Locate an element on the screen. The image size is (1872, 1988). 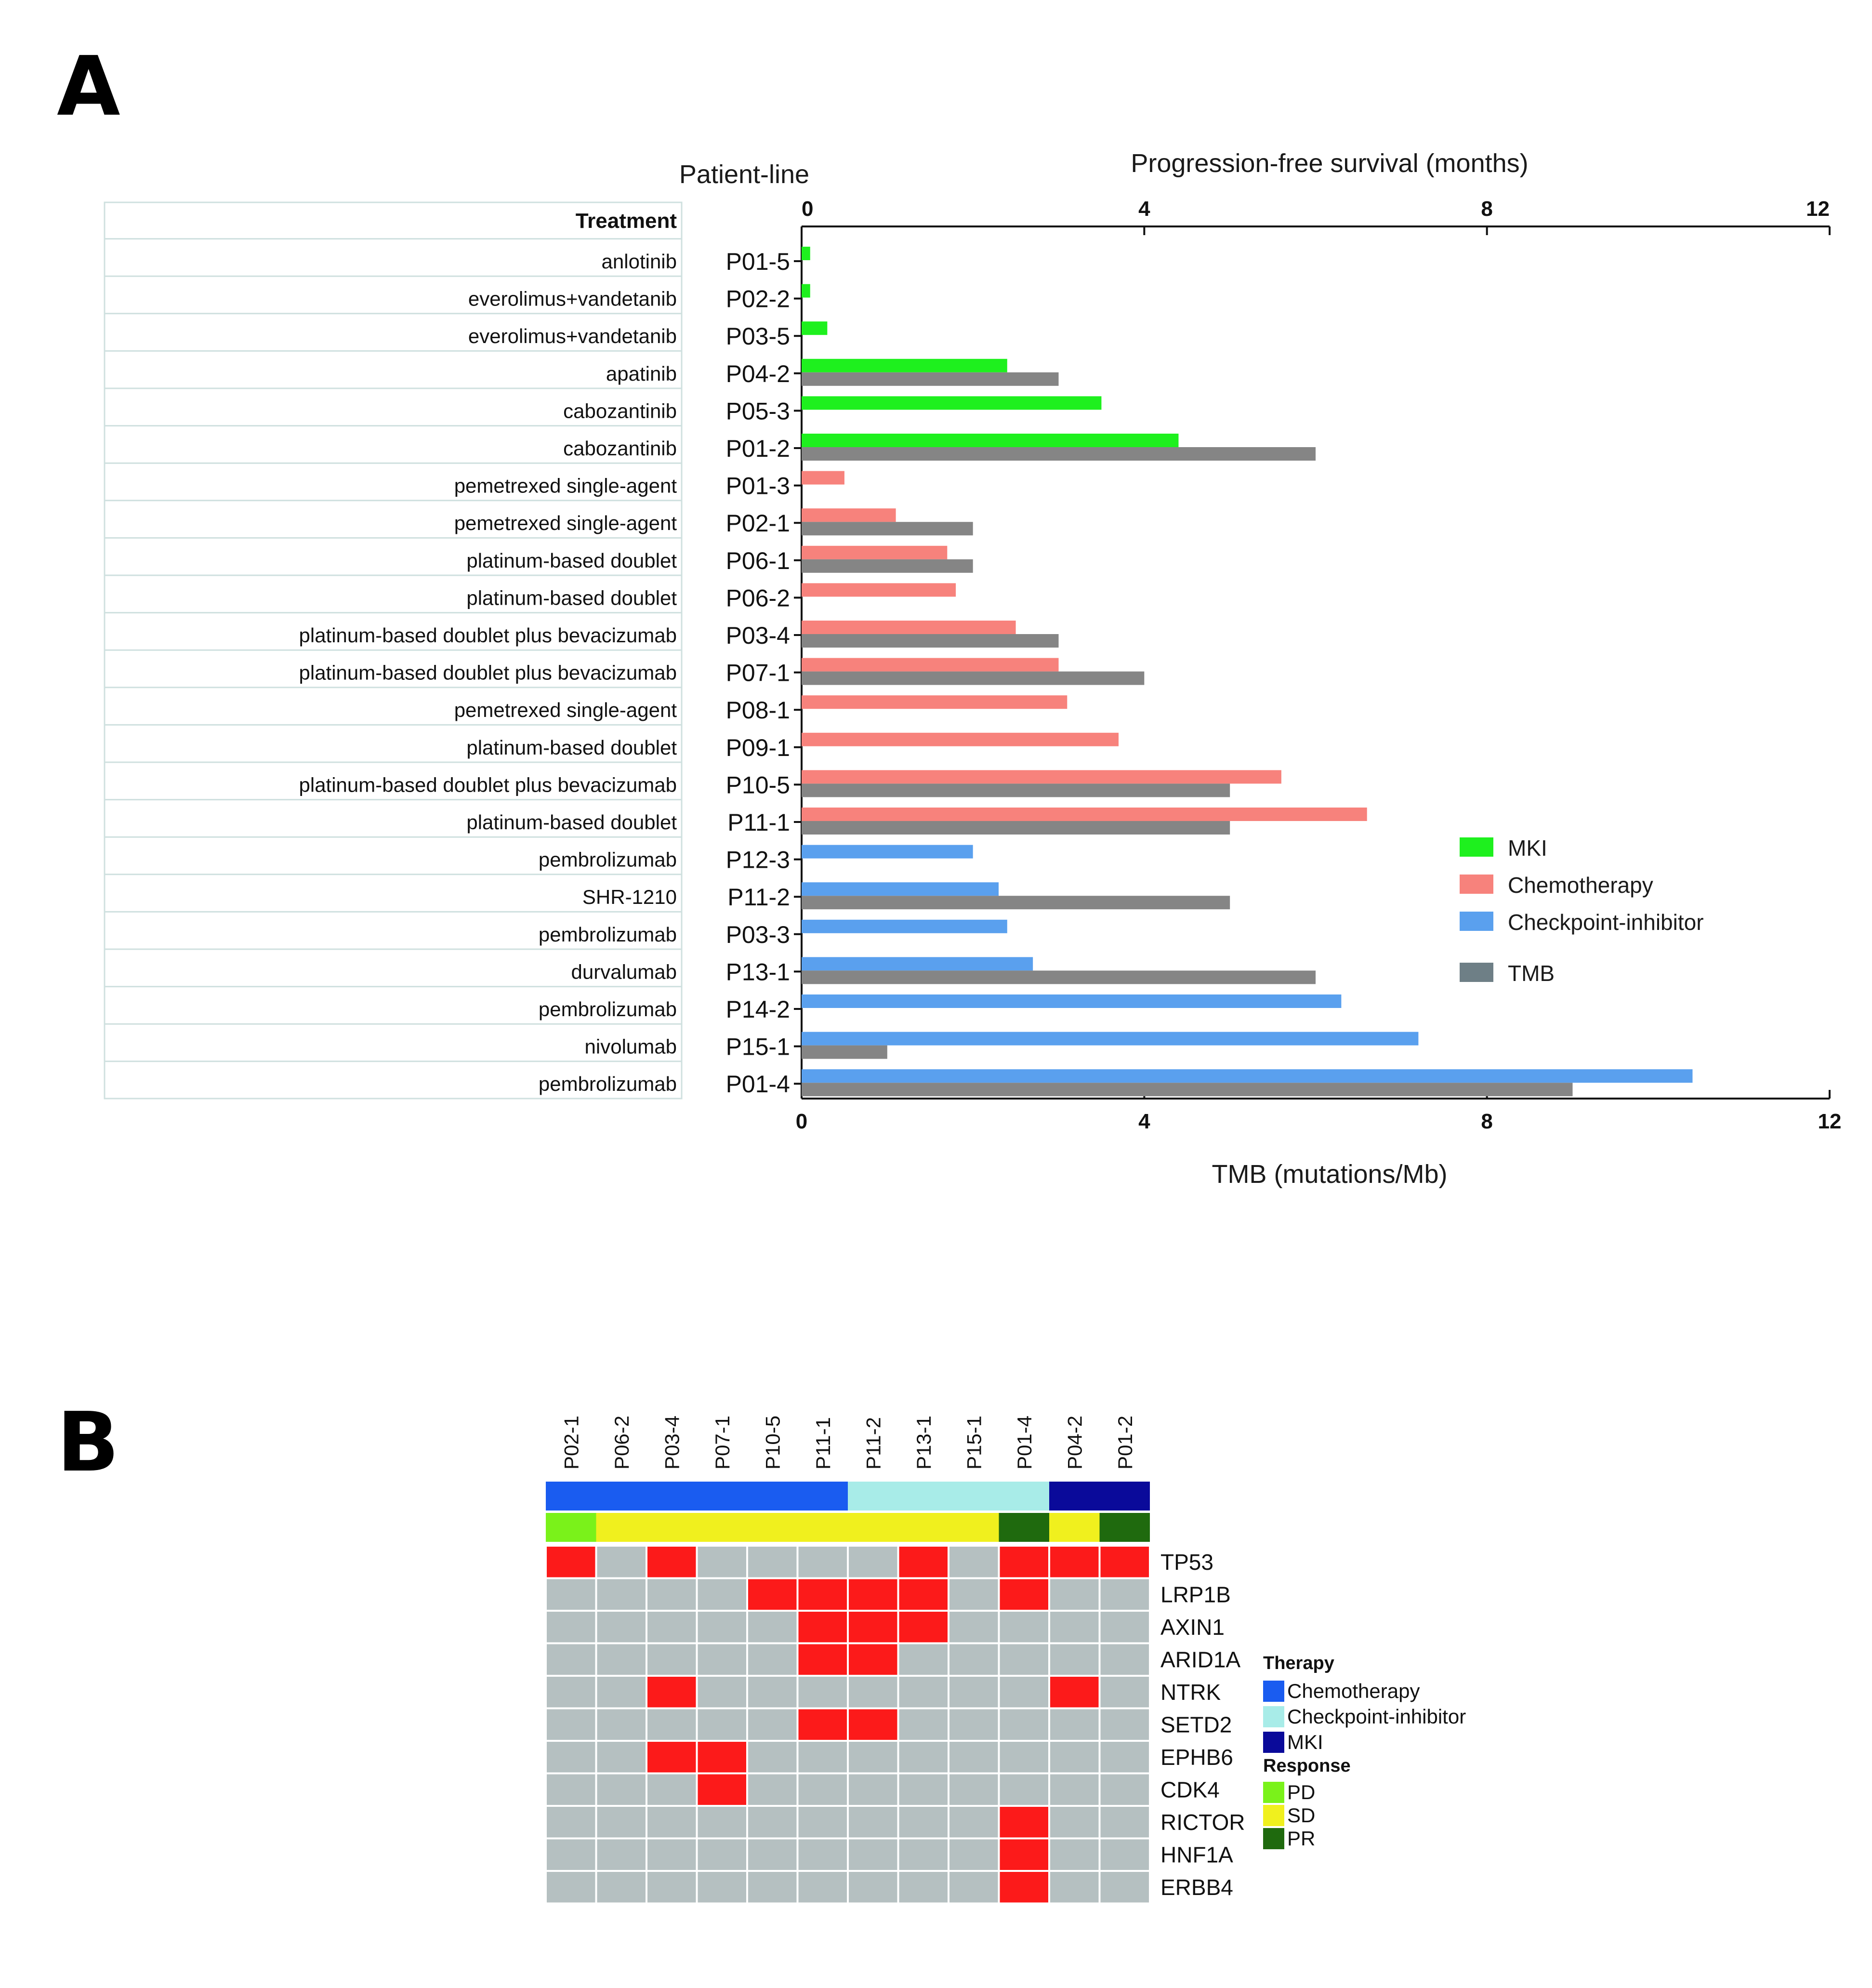
treatment-label: anlotinib is located at coordinates (639, 261).